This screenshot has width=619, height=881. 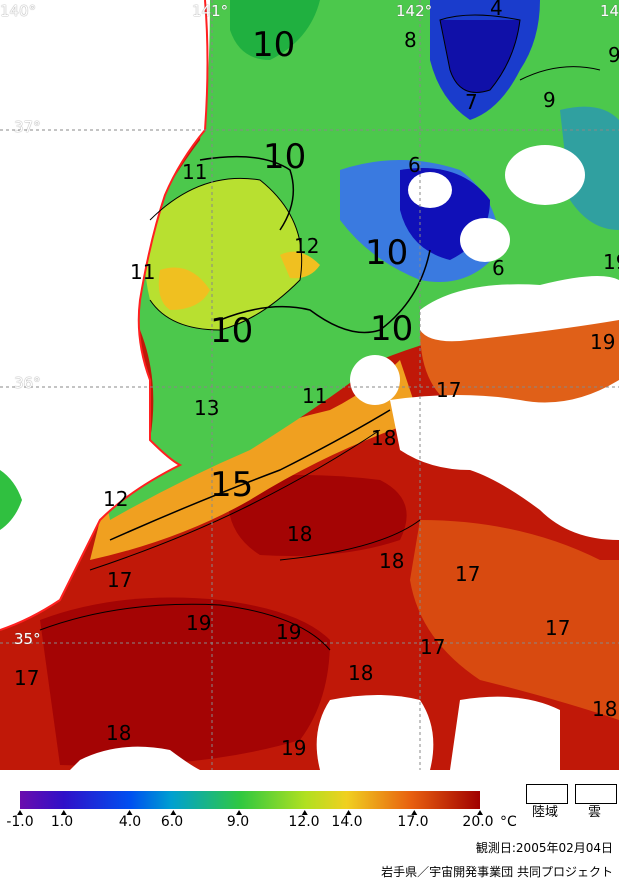 What do you see at coordinates (27, 127) in the screenshot?
I see `latitude-label: 37°` at bounding box center [27, 127].